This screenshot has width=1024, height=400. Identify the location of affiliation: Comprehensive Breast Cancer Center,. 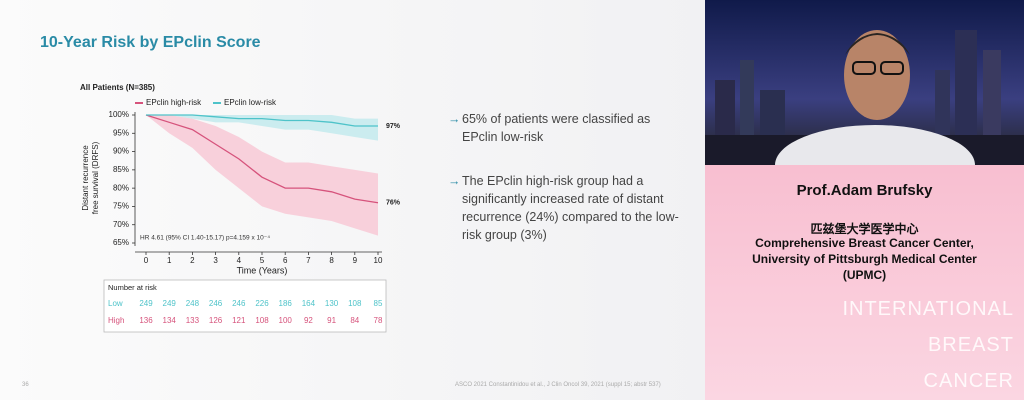
(864, 243).